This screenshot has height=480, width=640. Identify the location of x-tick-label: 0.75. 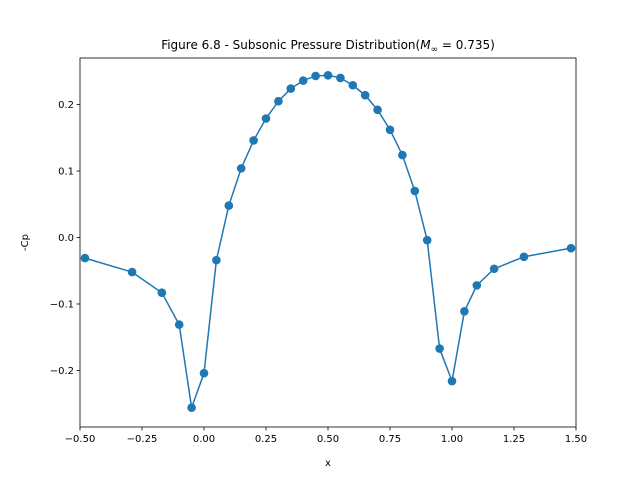
(390, 439).